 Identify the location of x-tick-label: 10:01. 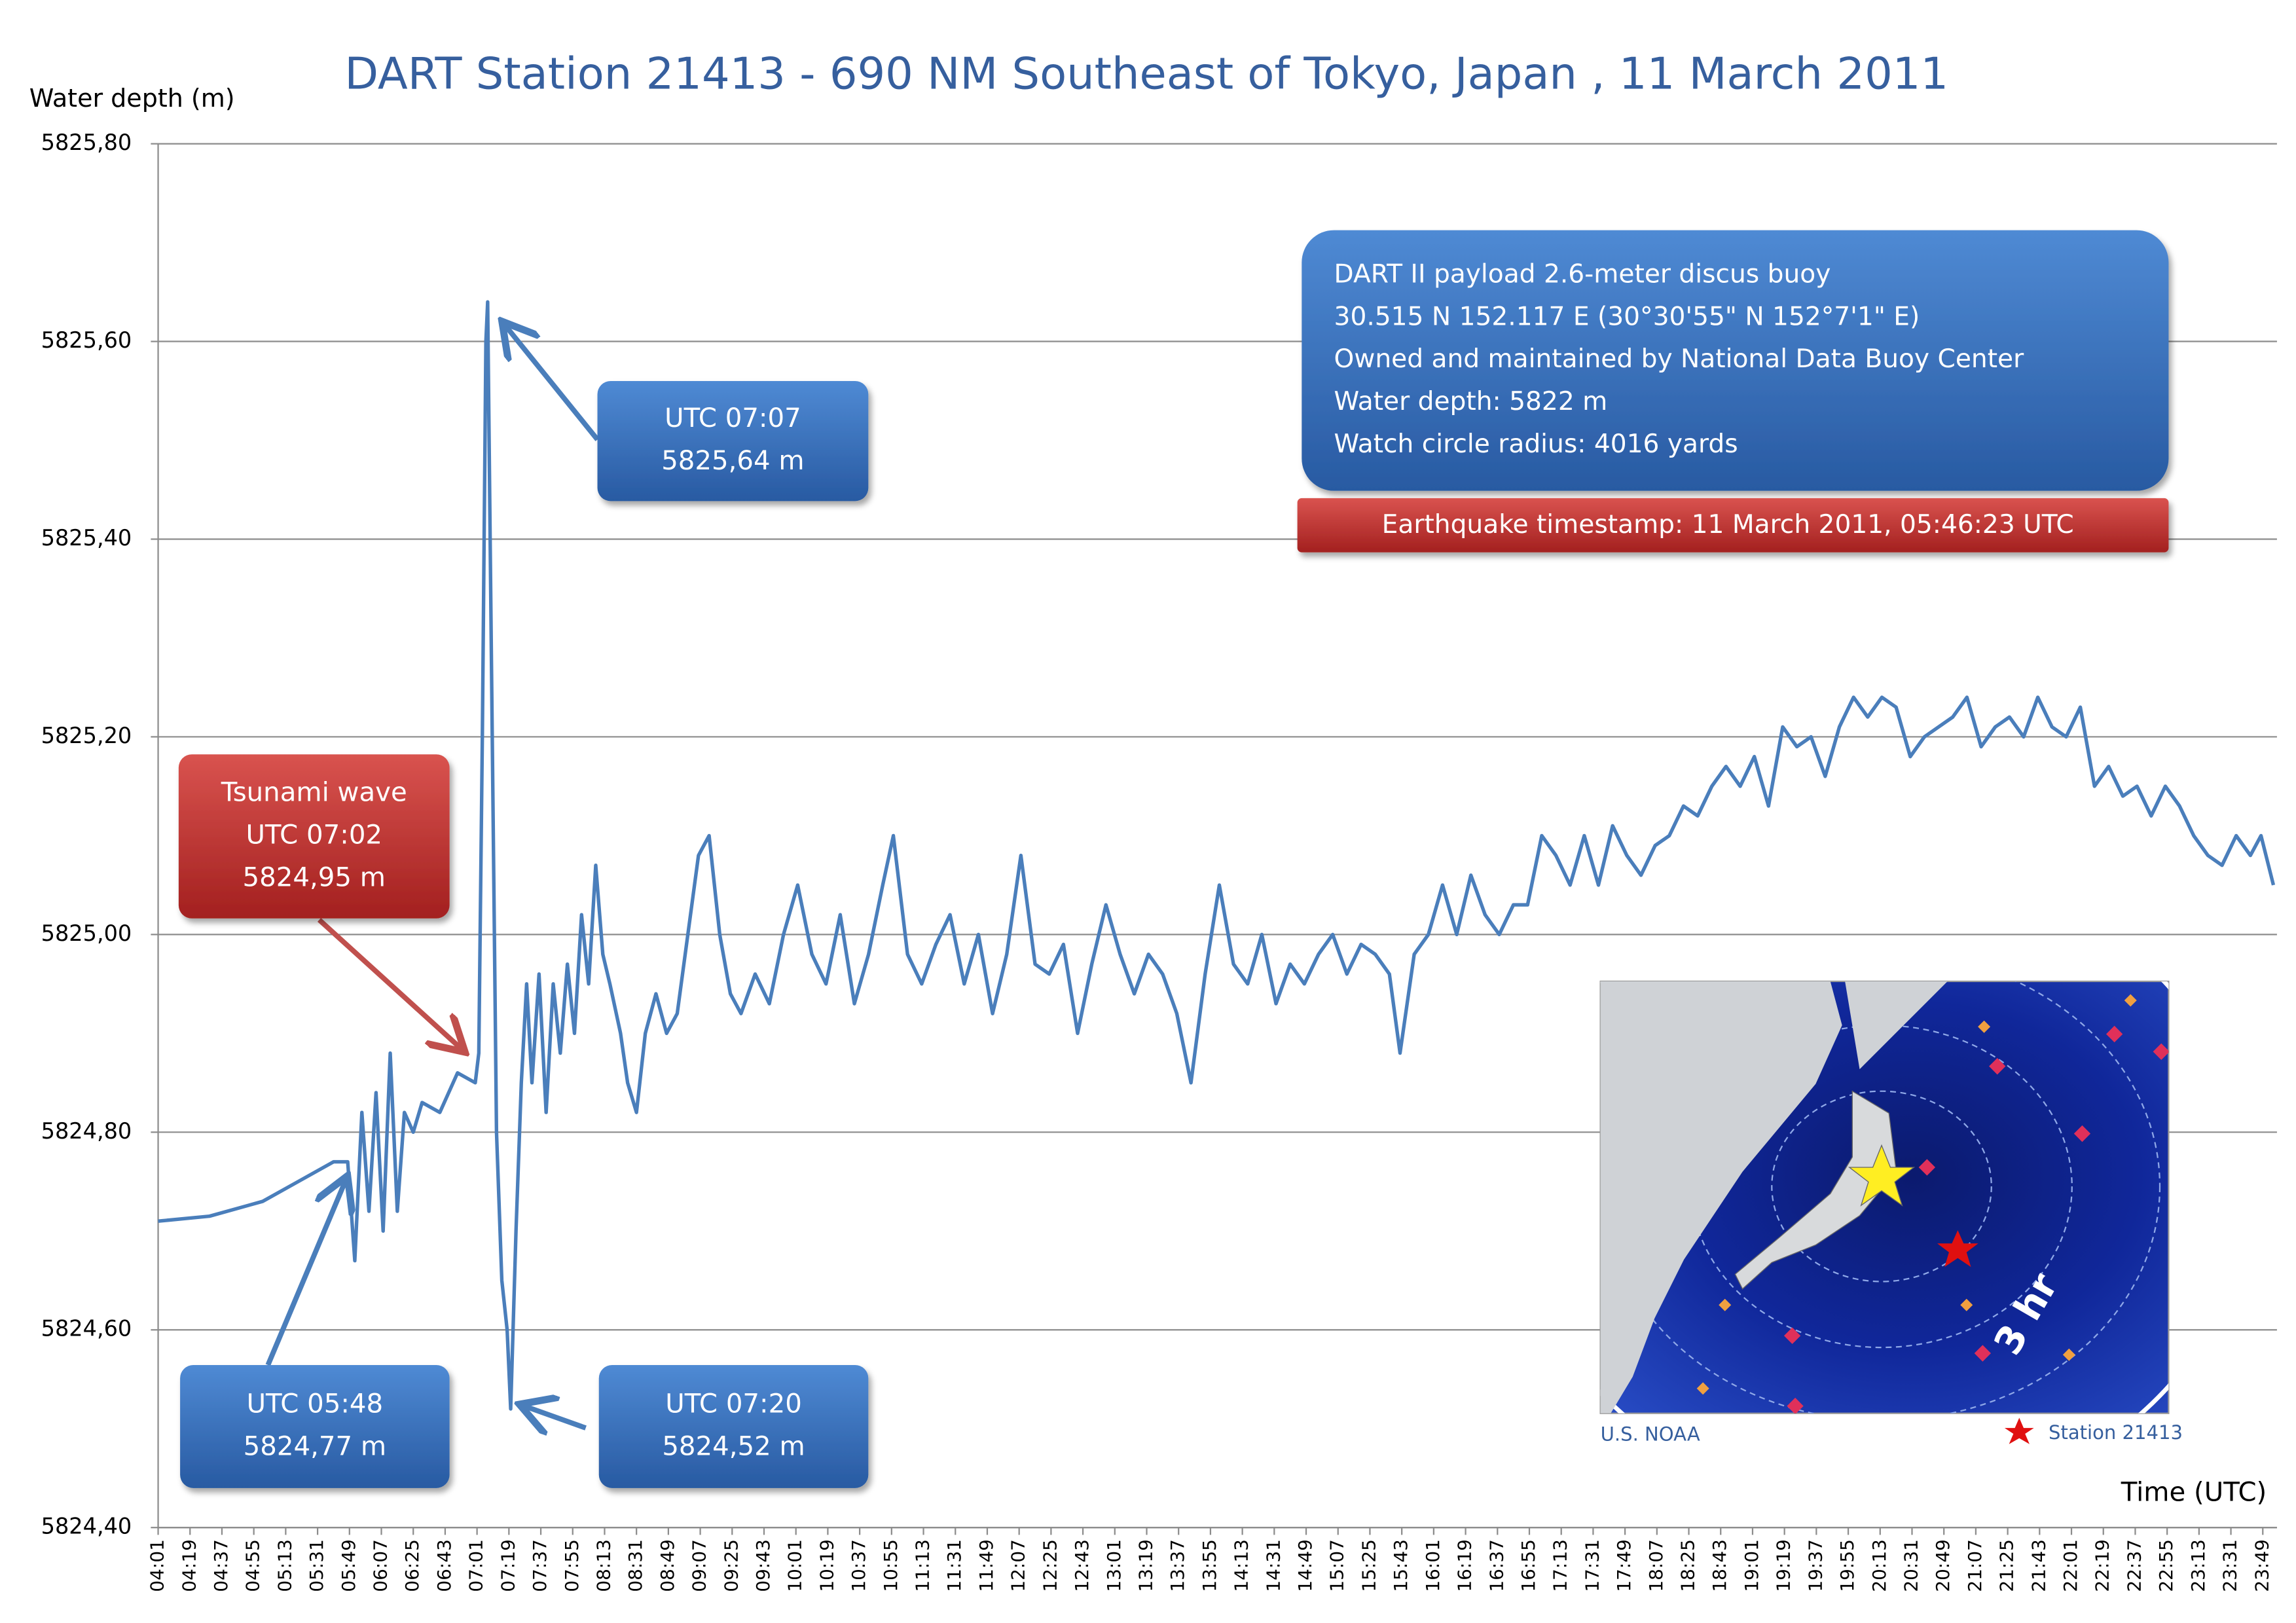
(795, 1565).